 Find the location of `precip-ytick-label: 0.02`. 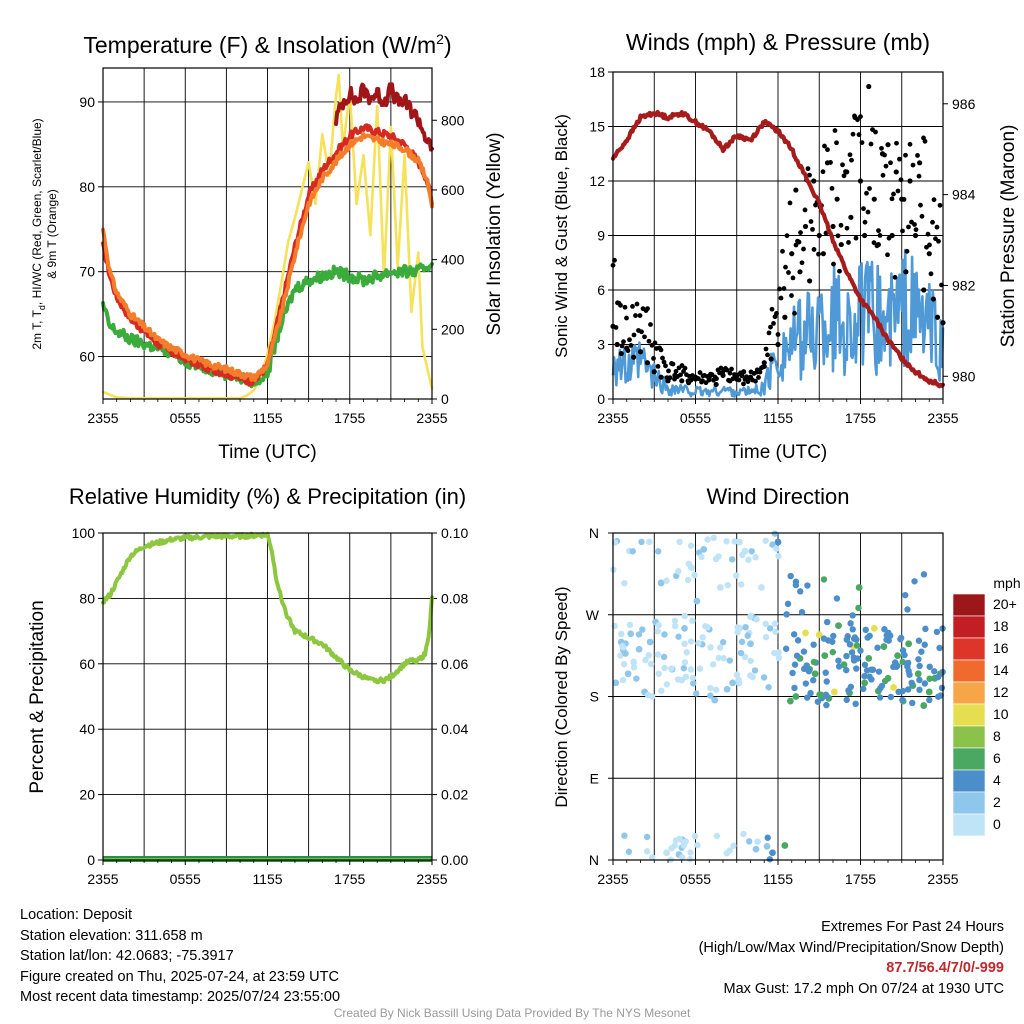

precip-ytick-label: 0.02 is located at coordinates (454, 795).